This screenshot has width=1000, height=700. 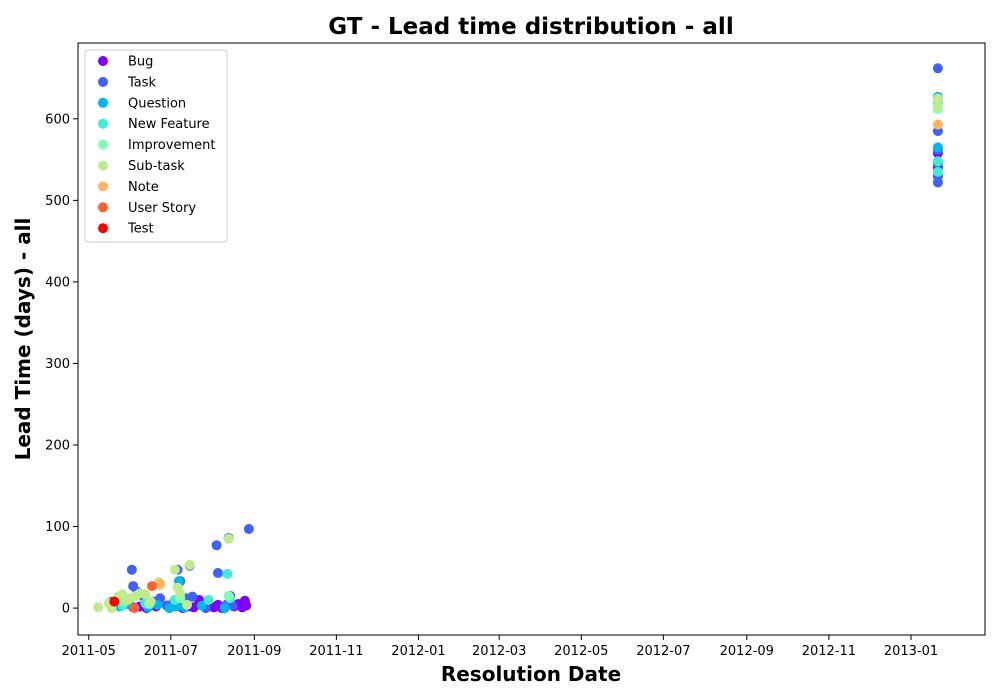 I want to click on y-tick-label: 400, so click(x=57, y=282).